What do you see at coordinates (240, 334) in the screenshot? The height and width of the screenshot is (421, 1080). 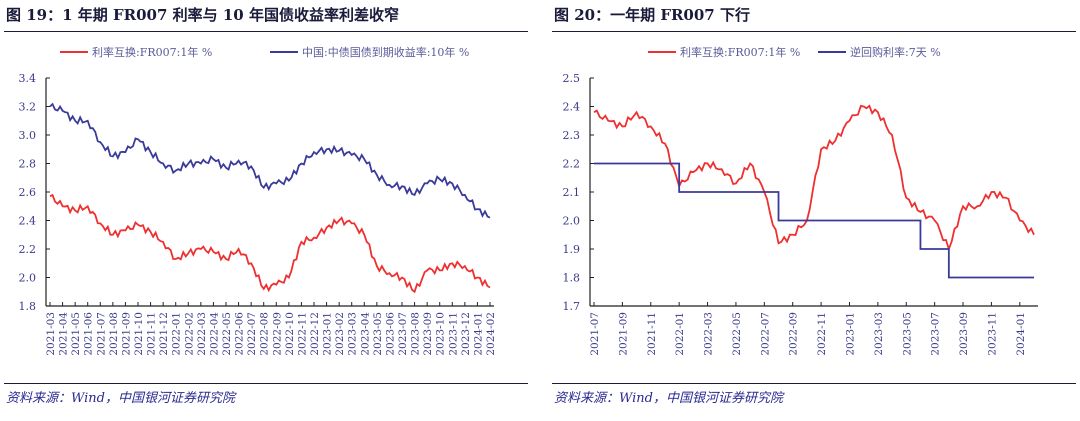 I see `x-tick-label: 2022-06` at bounding box center [240, 334].